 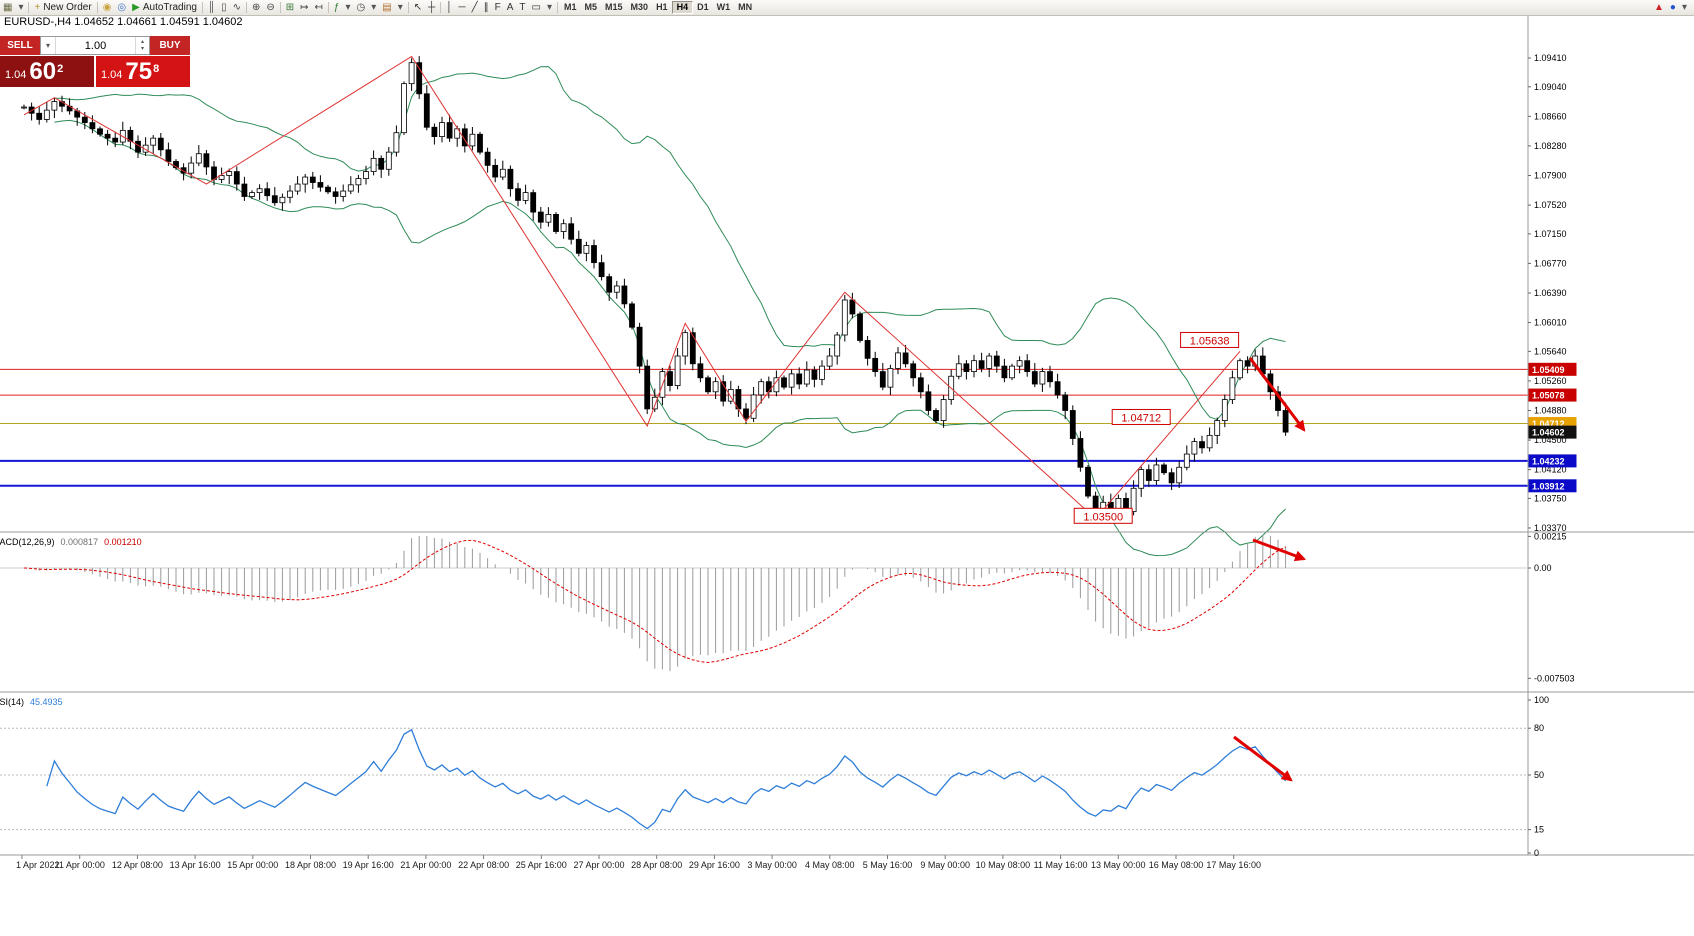 What do you see at coordinates (1539, 830) in the screenshot?
I see `rsi-axis-label: 15` at bounding box center [1539, 830].